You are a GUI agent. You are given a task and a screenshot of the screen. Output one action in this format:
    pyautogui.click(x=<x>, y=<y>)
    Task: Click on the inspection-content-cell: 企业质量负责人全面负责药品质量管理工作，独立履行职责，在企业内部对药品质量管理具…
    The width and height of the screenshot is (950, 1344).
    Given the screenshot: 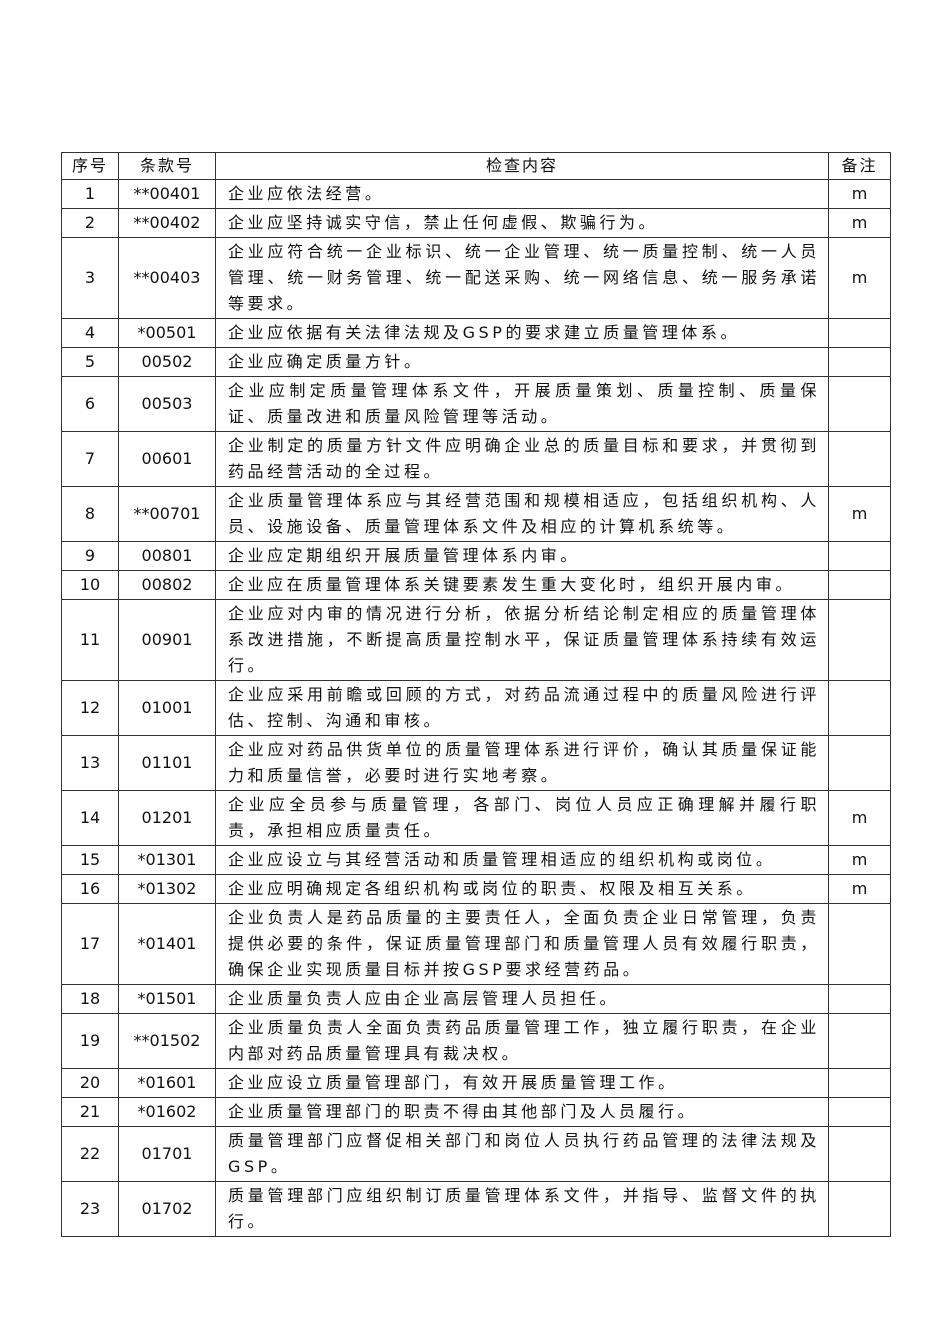 What is the action you would take?
    pyautogui.click(x=522, y=1041)
    